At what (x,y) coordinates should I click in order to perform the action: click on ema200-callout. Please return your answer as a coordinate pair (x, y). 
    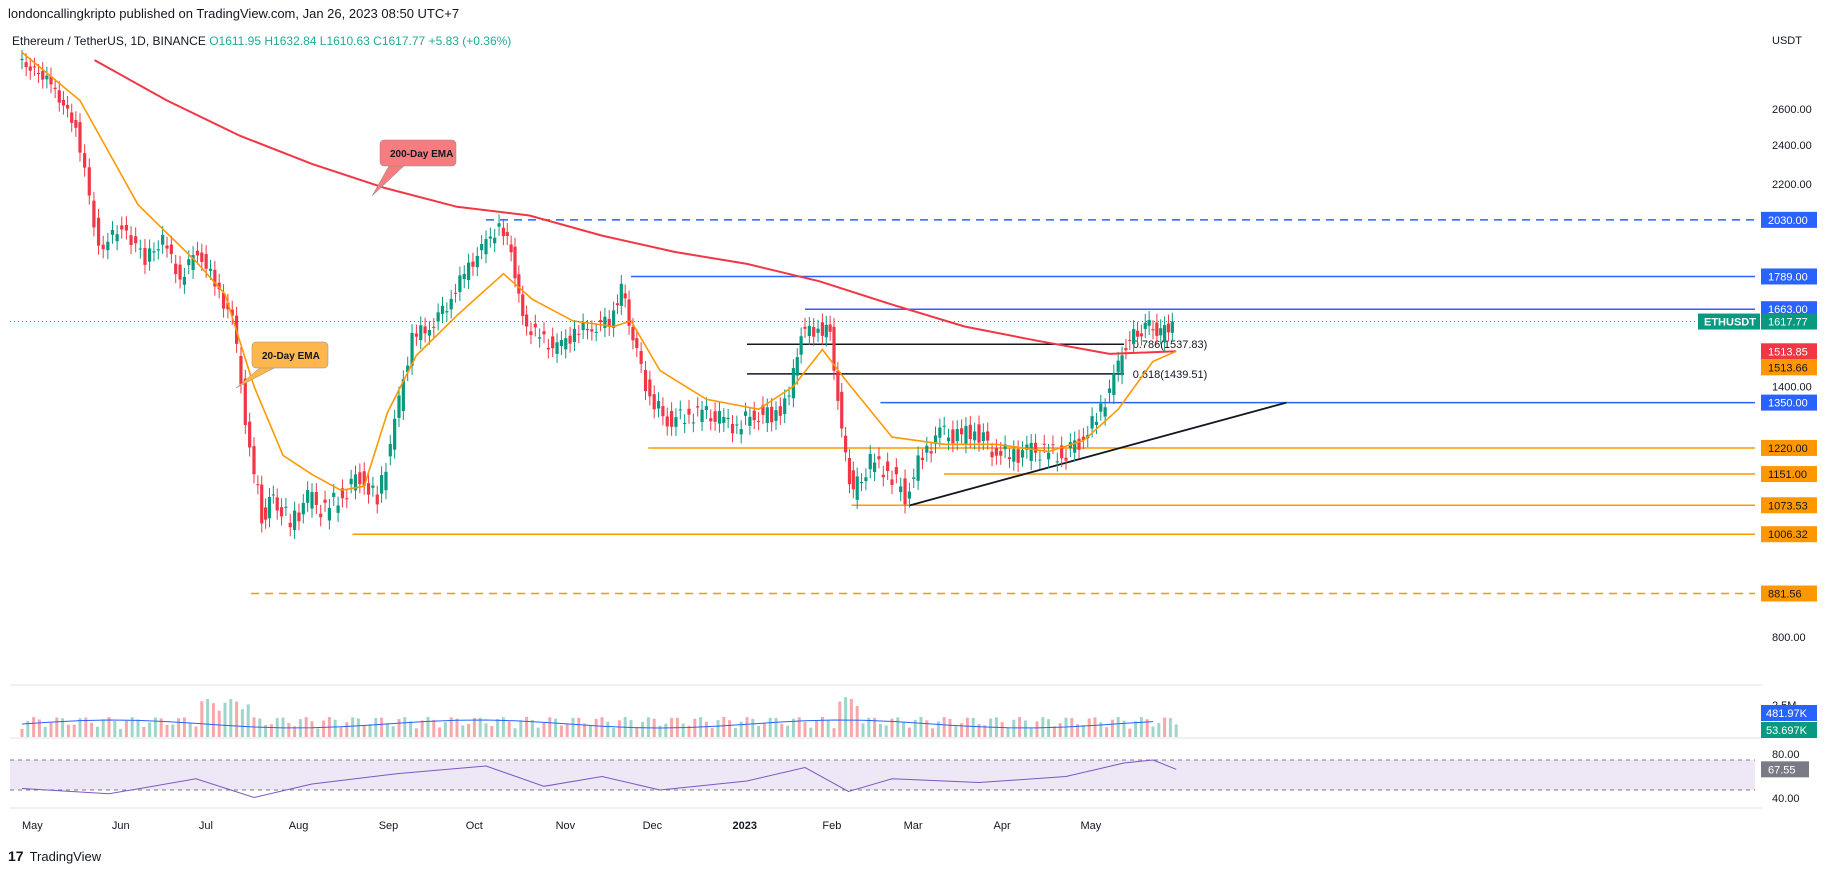
    Looking at the image, I should click on (418, 153).